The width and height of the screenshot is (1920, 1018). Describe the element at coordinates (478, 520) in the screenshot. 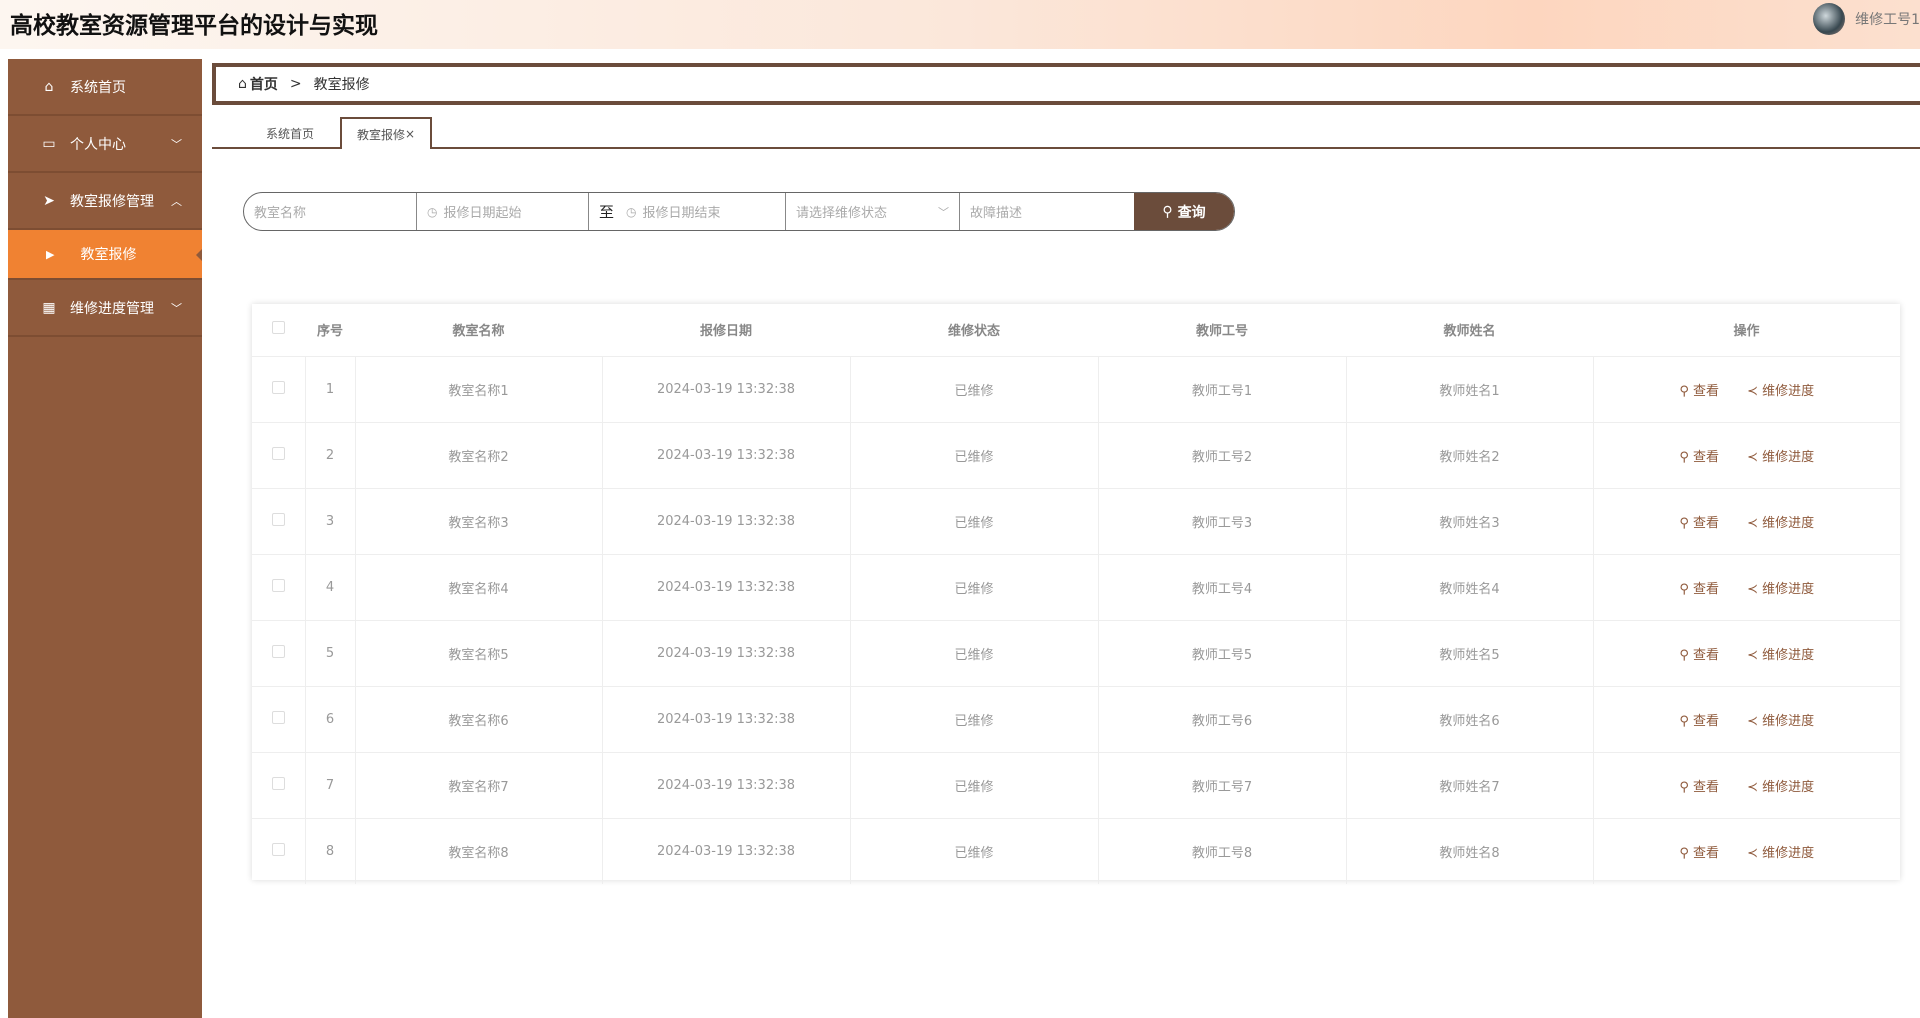

I see `table-cell: 教室名称3` at that location.